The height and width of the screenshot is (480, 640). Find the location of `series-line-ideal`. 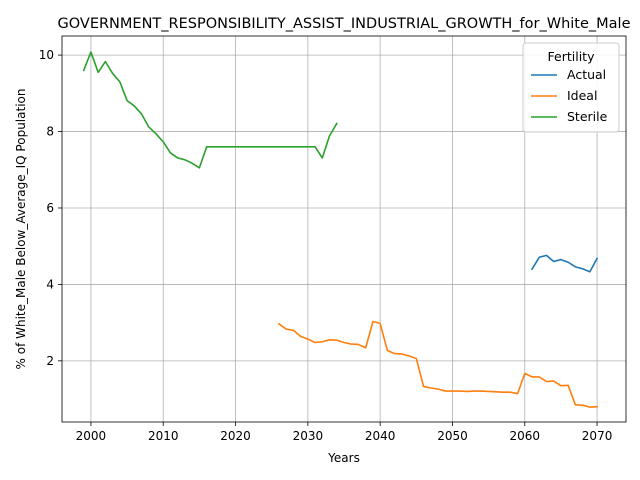

series-line-ideal is located at coordinates (437, 364).